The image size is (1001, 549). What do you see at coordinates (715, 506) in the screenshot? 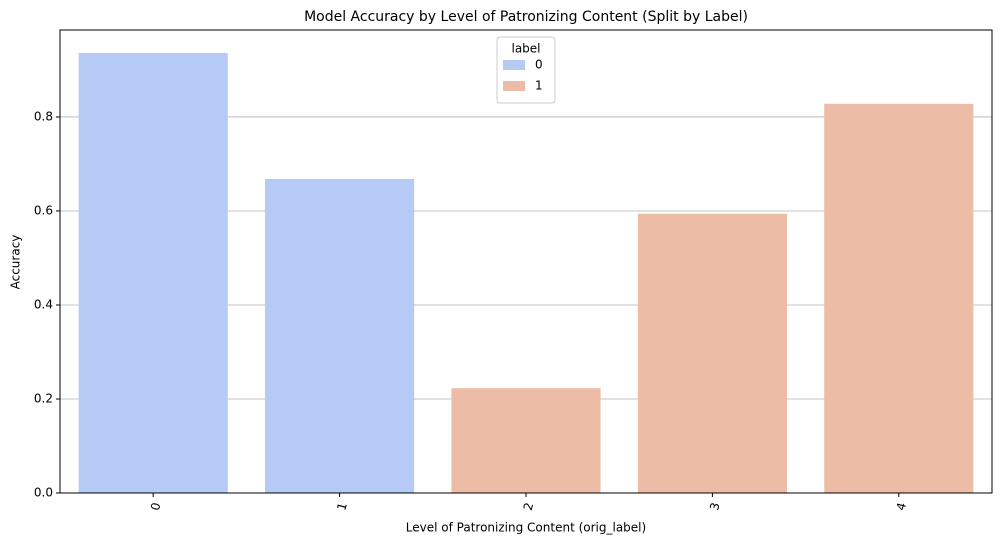
I see `x-tick-label: 3` at bounding box center [715, 506].